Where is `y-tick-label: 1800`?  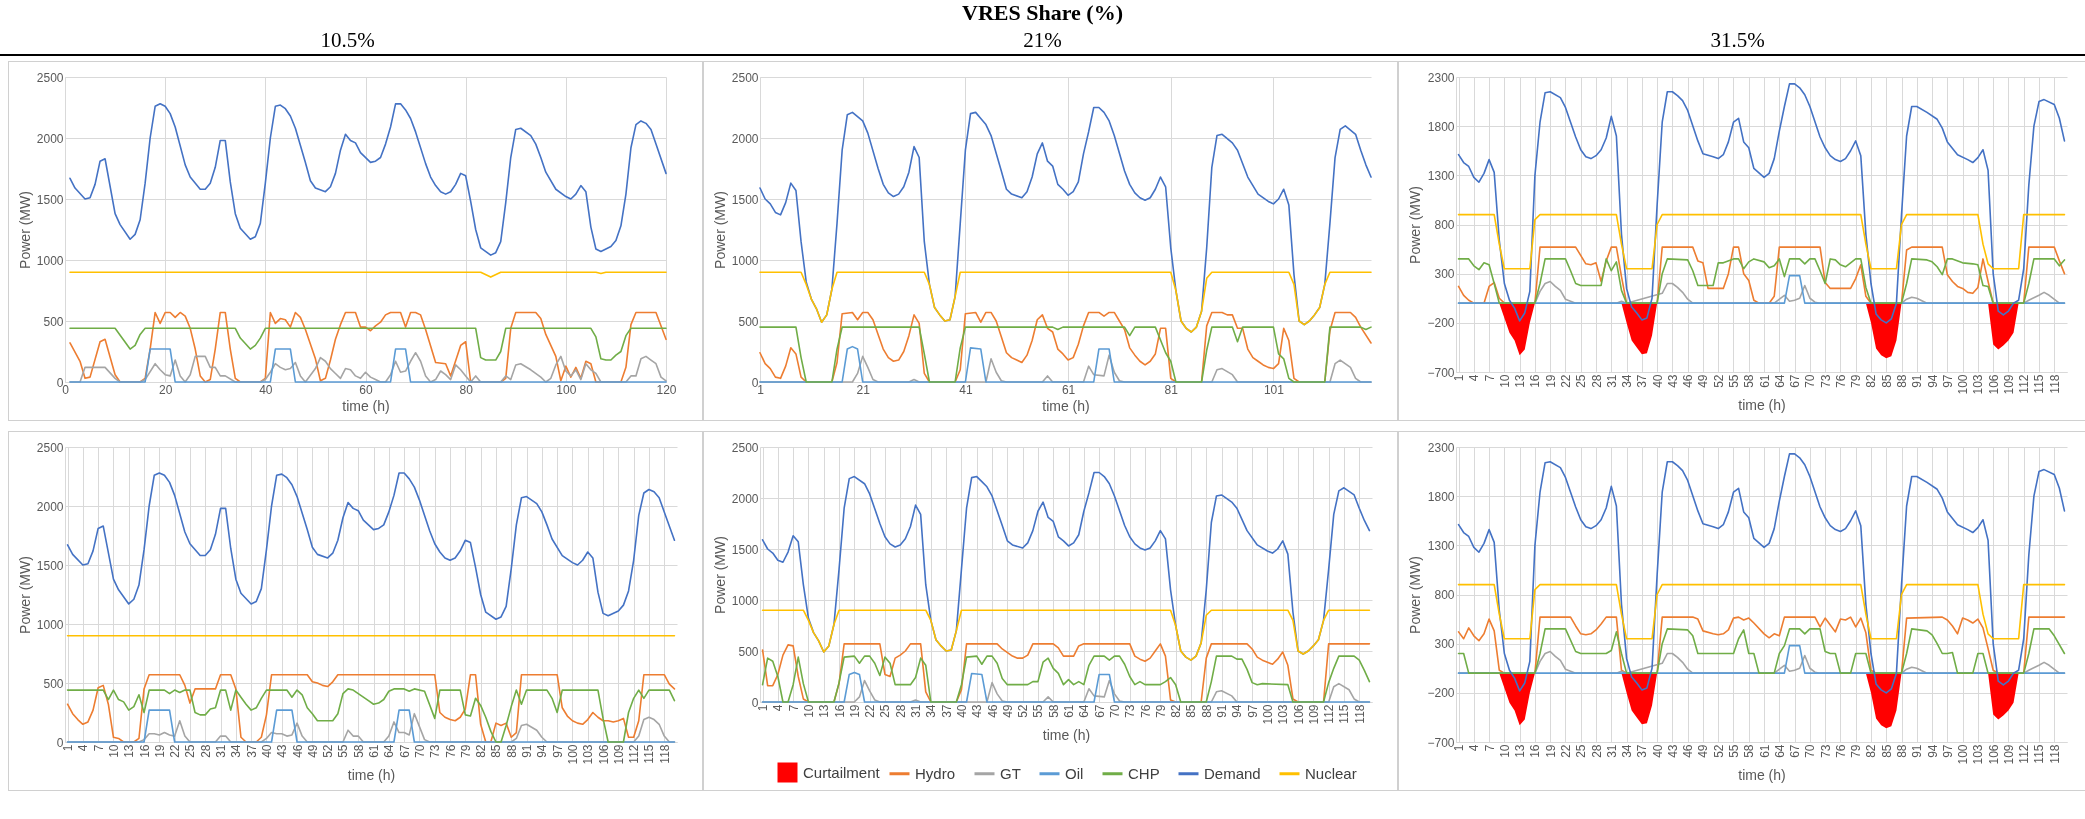 y-tick-label: 1800 is located at coordinates (1441, 126).